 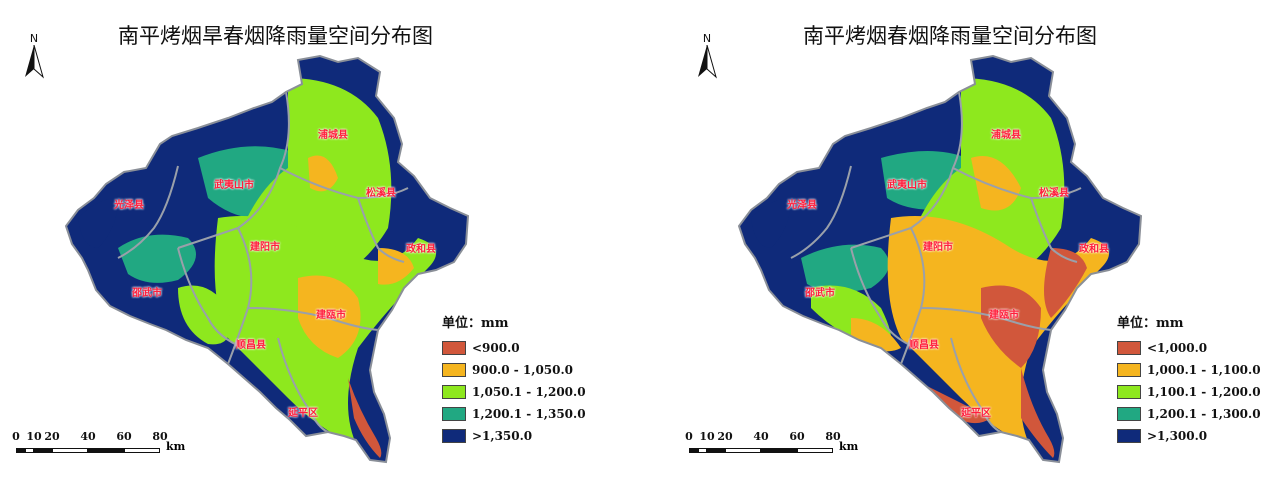 I want to click on legend-label: 1,100.1 - 1,200.0, so click(x=1204, y=392).